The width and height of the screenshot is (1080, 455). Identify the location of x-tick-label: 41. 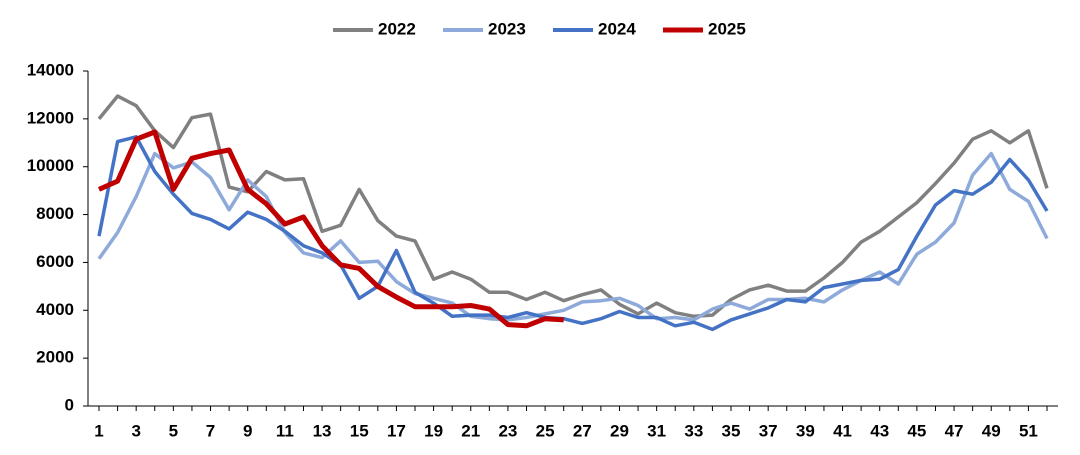
(842, 430).